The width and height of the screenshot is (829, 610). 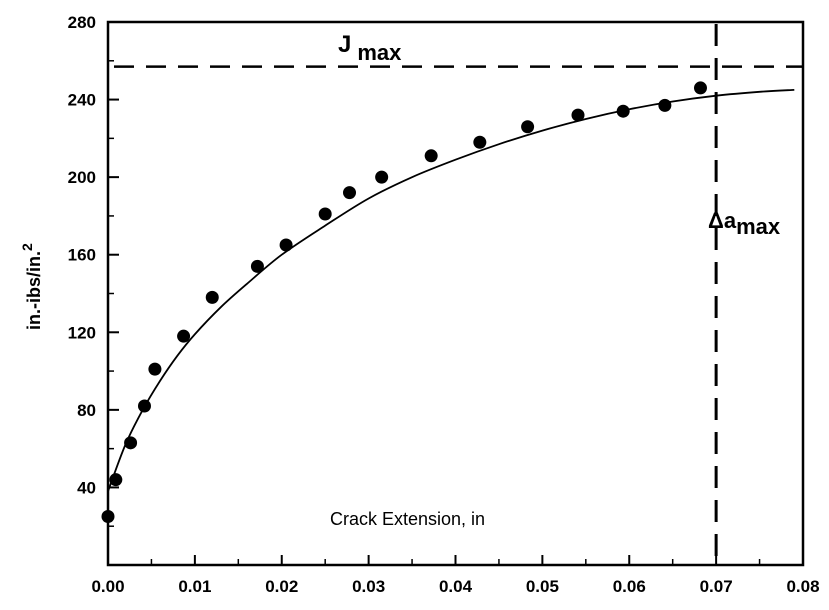 I want to click on y-tick-label: 120, so click(x=82, y=332).